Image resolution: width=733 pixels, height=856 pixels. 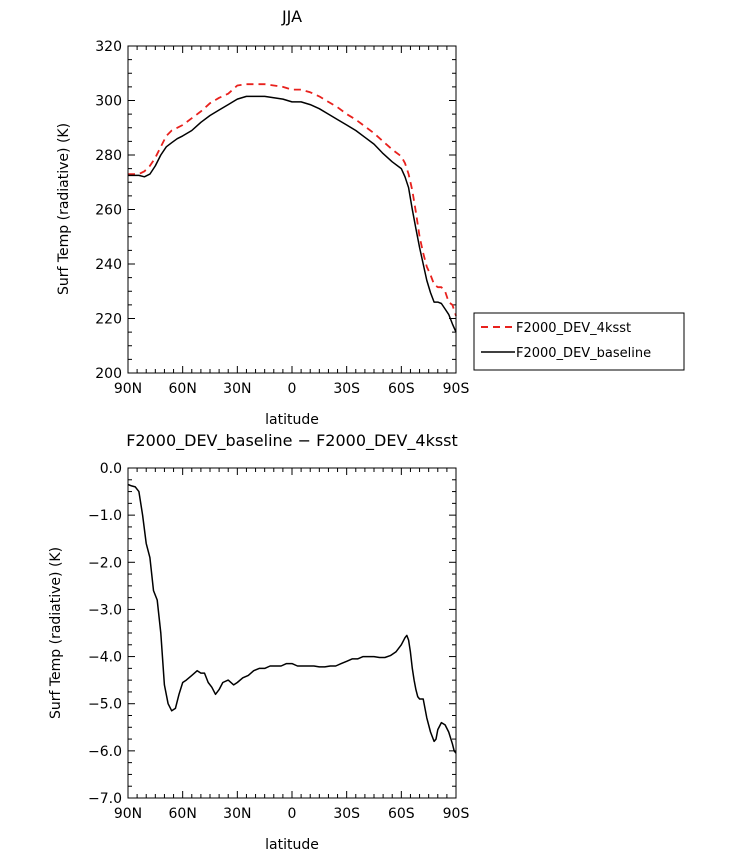 What do you see at coordinates (105, 752) in the screenshot?
I see `y-tick-label: −6.0` at bounding box center [105, 752].